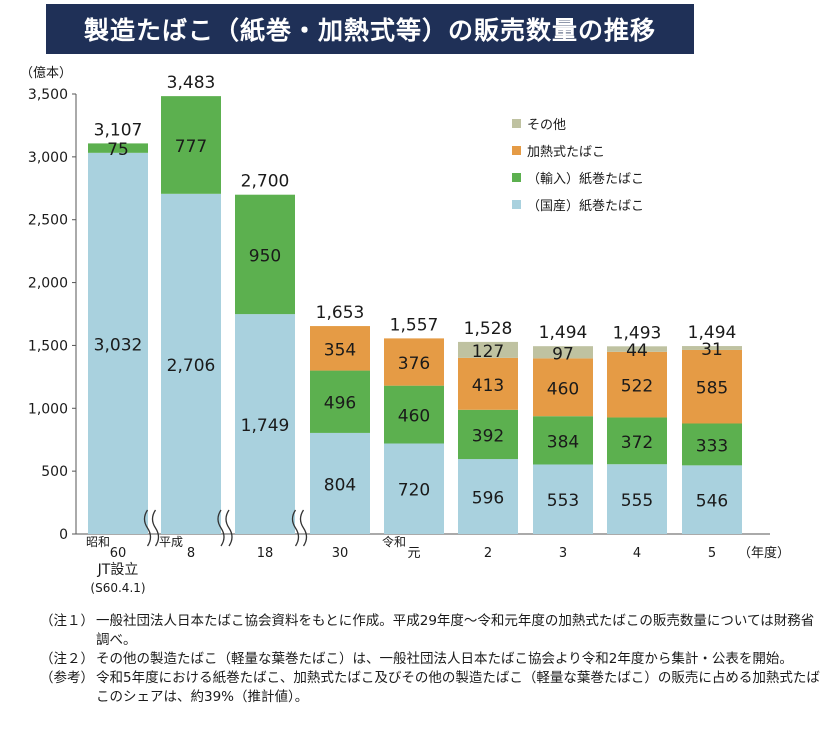 The height and width of the screenshot is (740, 826). I want to click on data-label: 392, so click(488, 436).